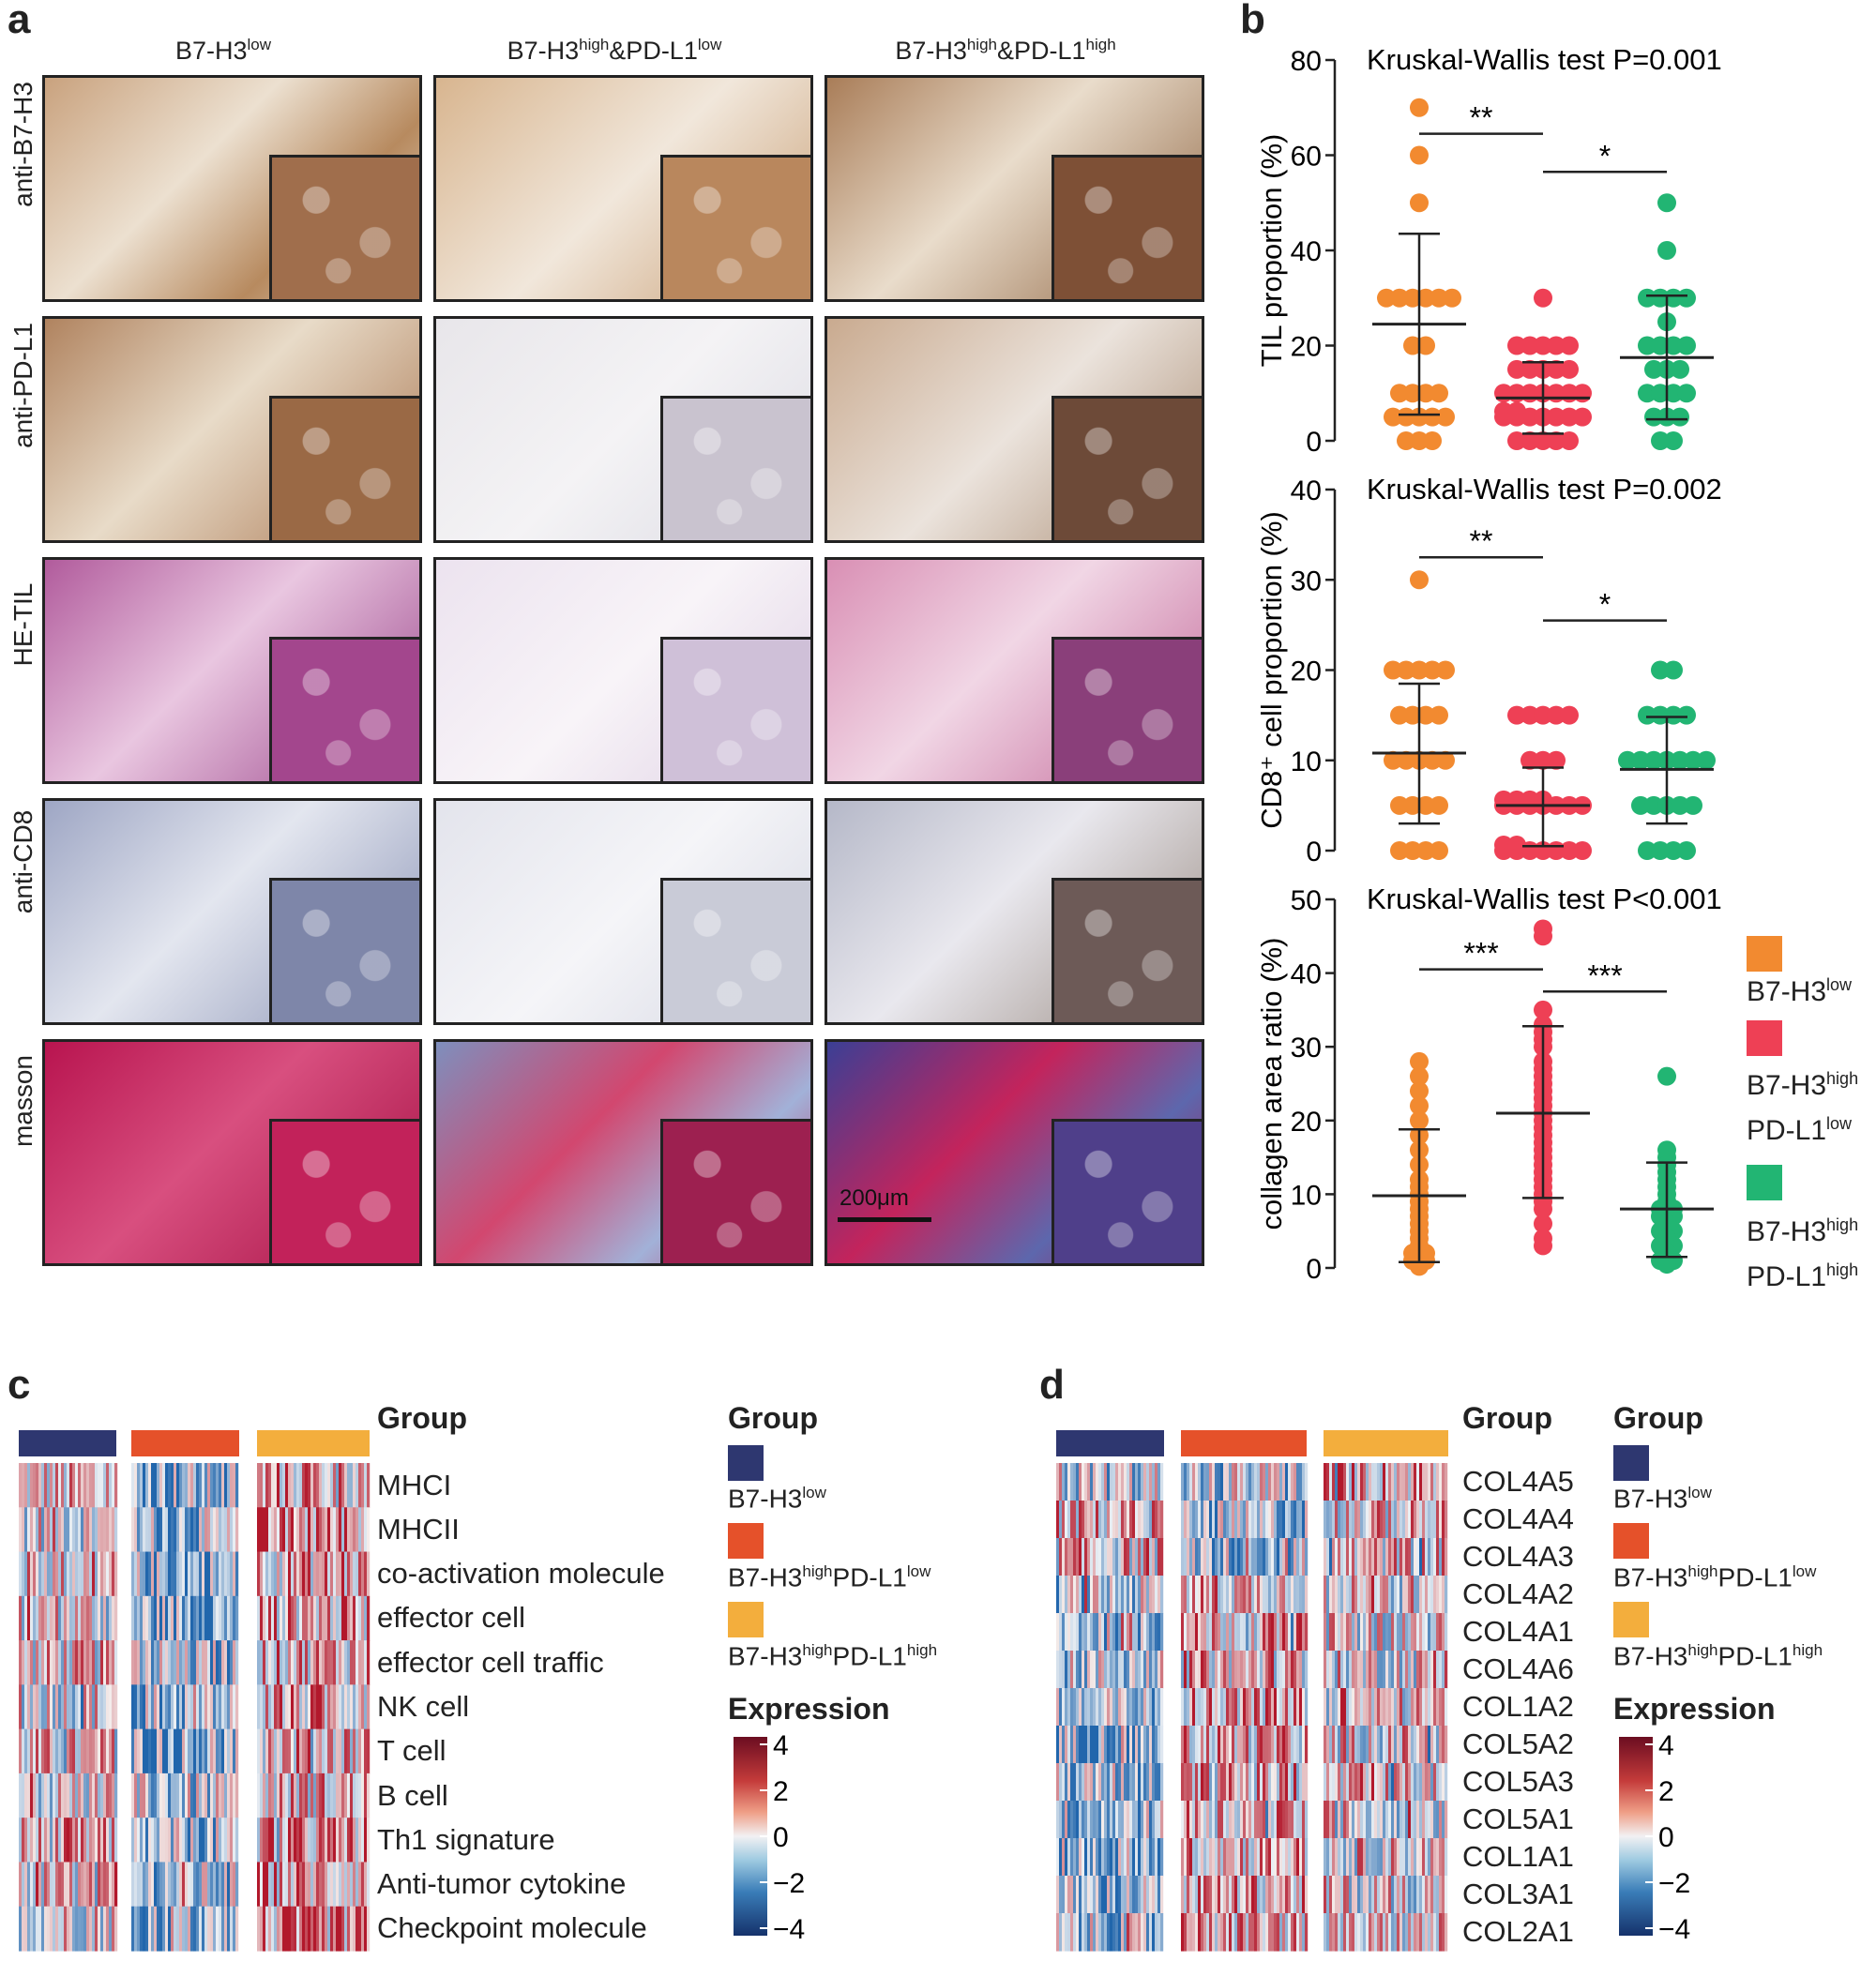  What do you see at coordinates (623, 1153) in the screenshot?
I see `micrograph-tile-r5-c2` at bounding box center [623, 1153].